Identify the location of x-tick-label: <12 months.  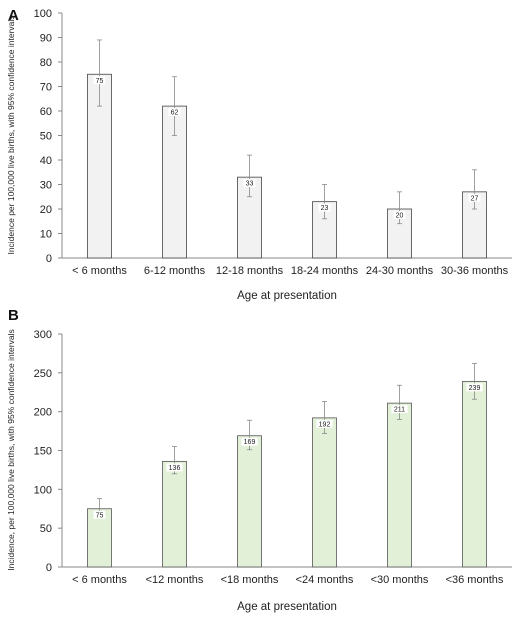
(175, 580).